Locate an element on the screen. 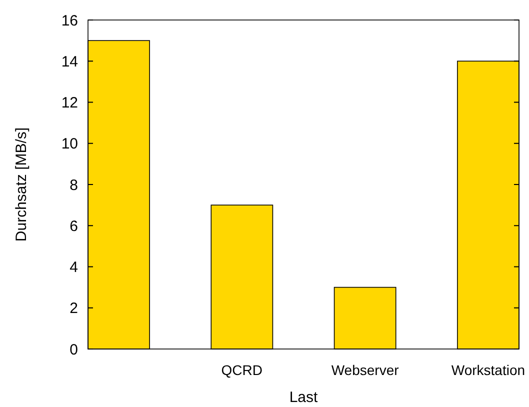 The image size is (529, 407). x-tick-label: Workstation is located at coordinates (488, 370).